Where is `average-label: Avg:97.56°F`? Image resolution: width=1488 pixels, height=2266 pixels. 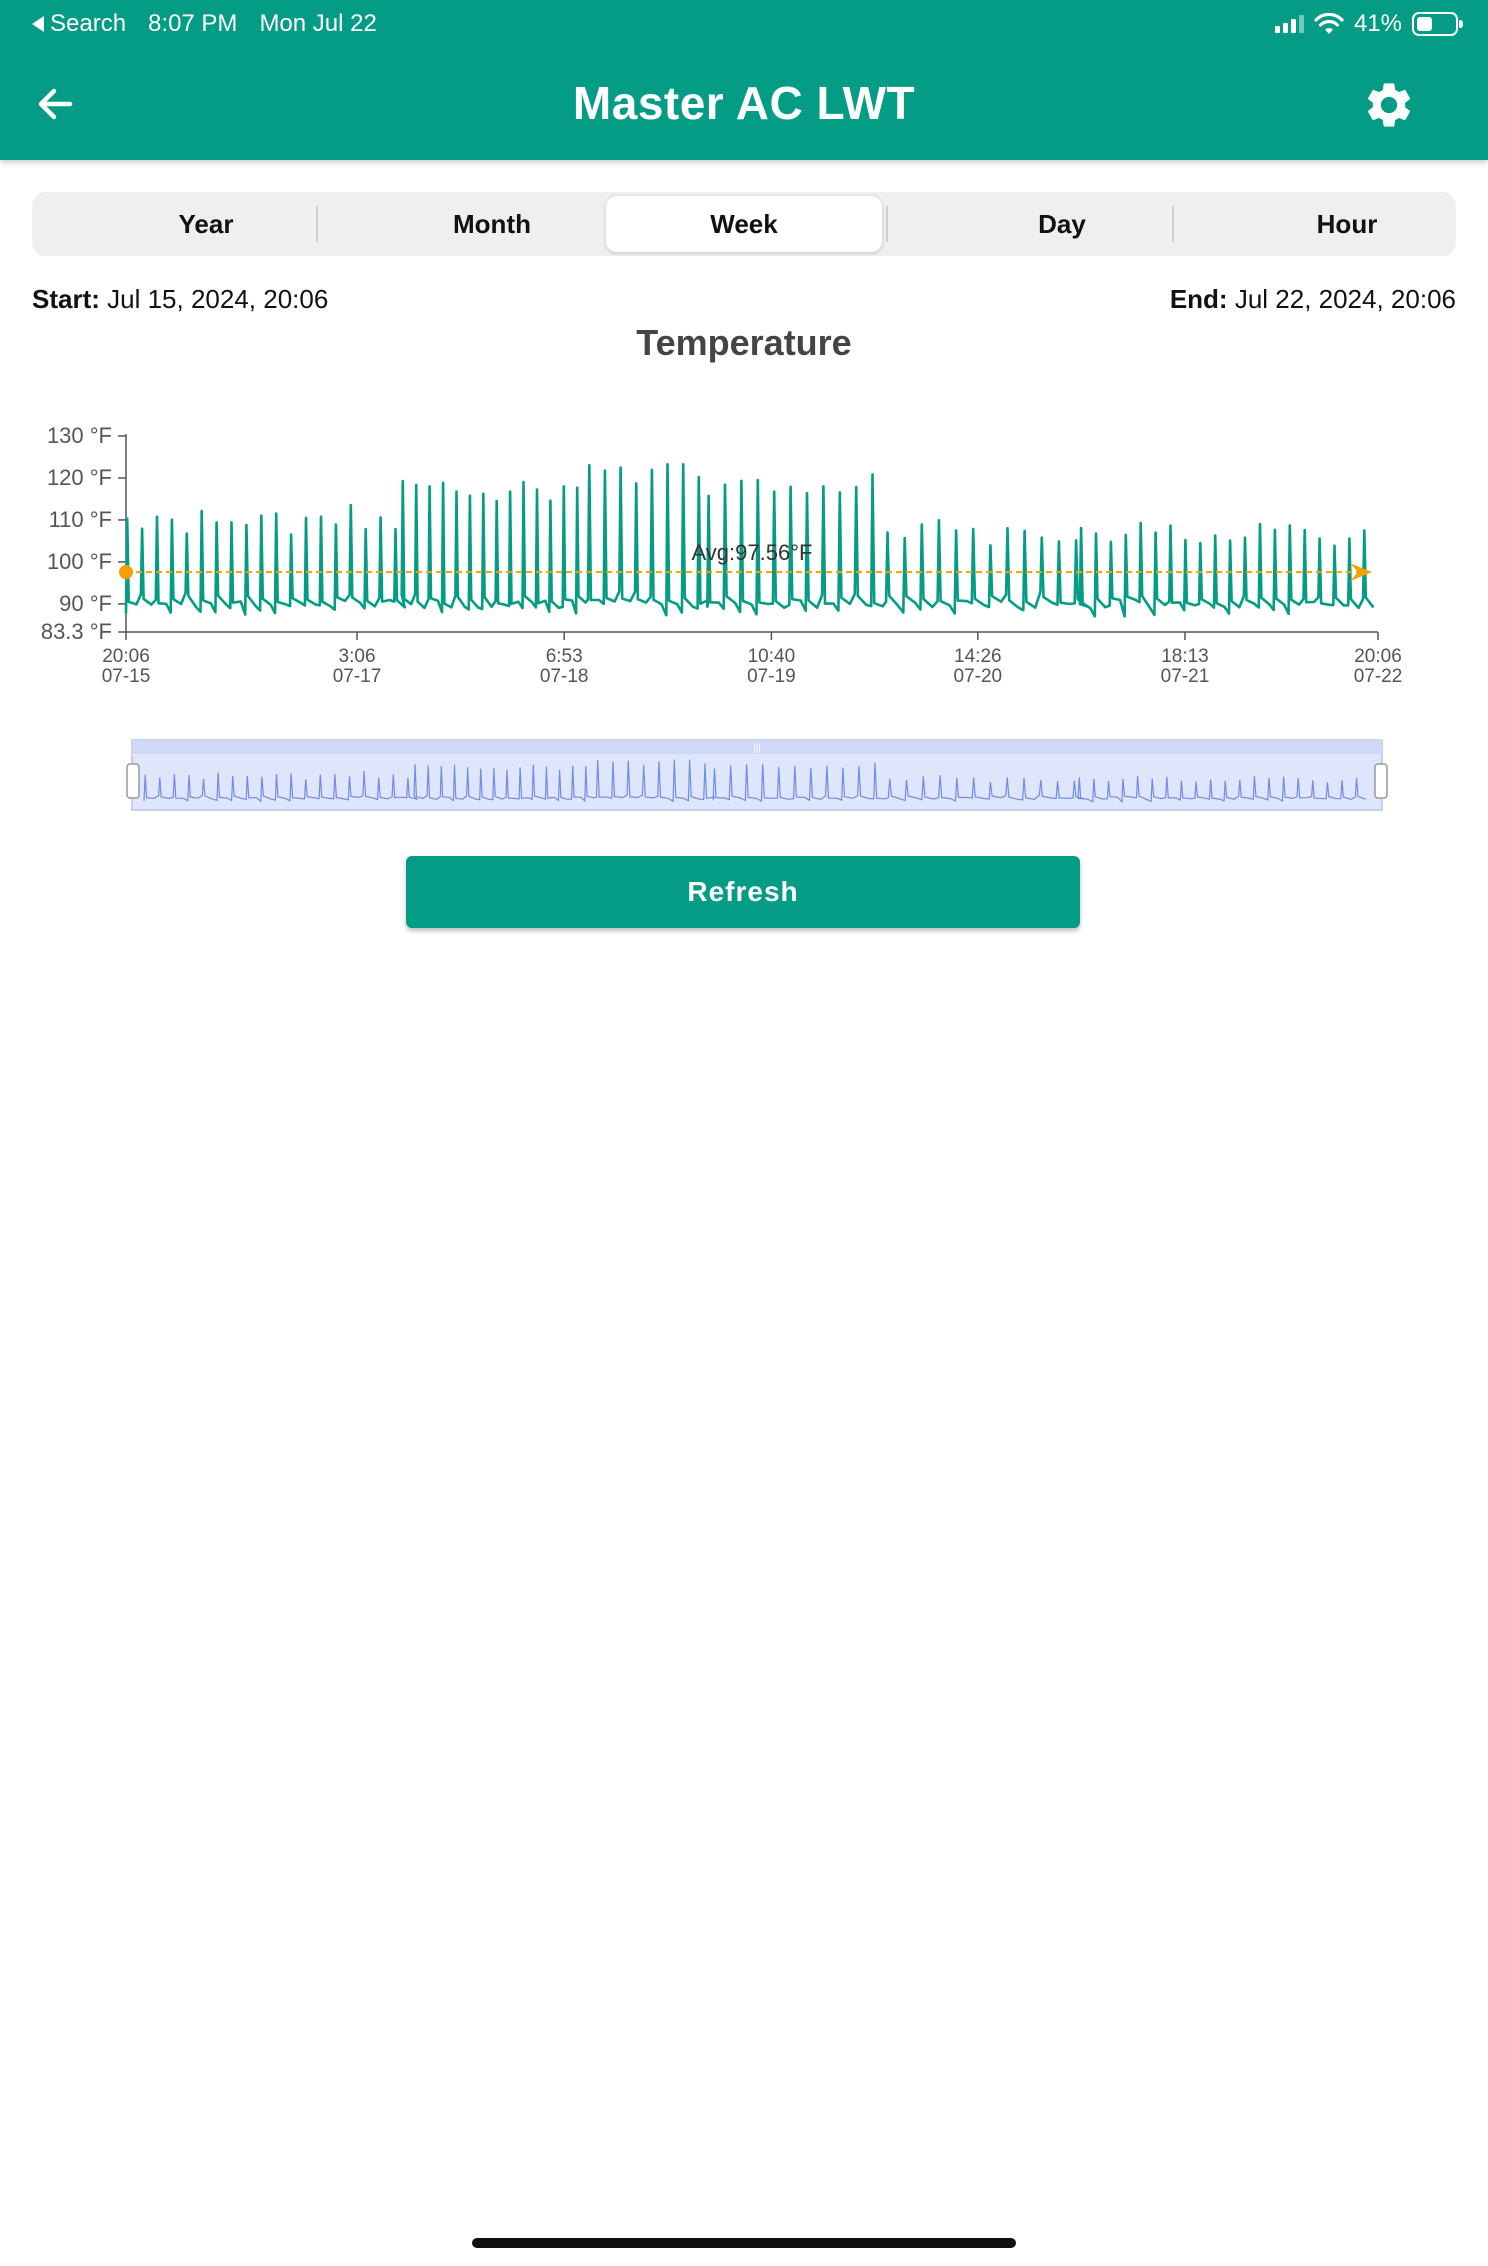
average-label: Avg:97.56°F is located at coordinates (752, 552).